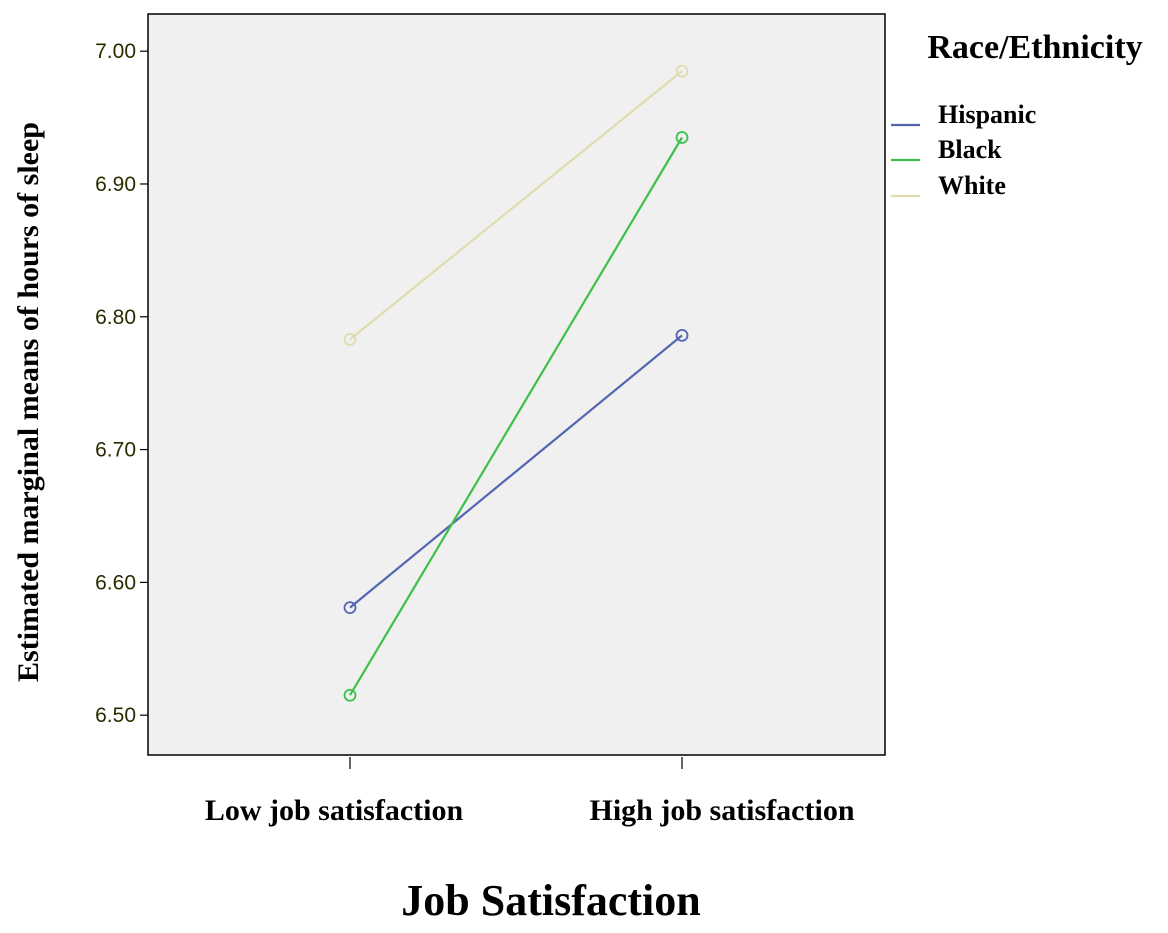 The height and width of the screenshot is (933, 1168). Describe the element at coordinates (115, 184) in the screenshot. I see `y-tick-label: 6.90` at that location.